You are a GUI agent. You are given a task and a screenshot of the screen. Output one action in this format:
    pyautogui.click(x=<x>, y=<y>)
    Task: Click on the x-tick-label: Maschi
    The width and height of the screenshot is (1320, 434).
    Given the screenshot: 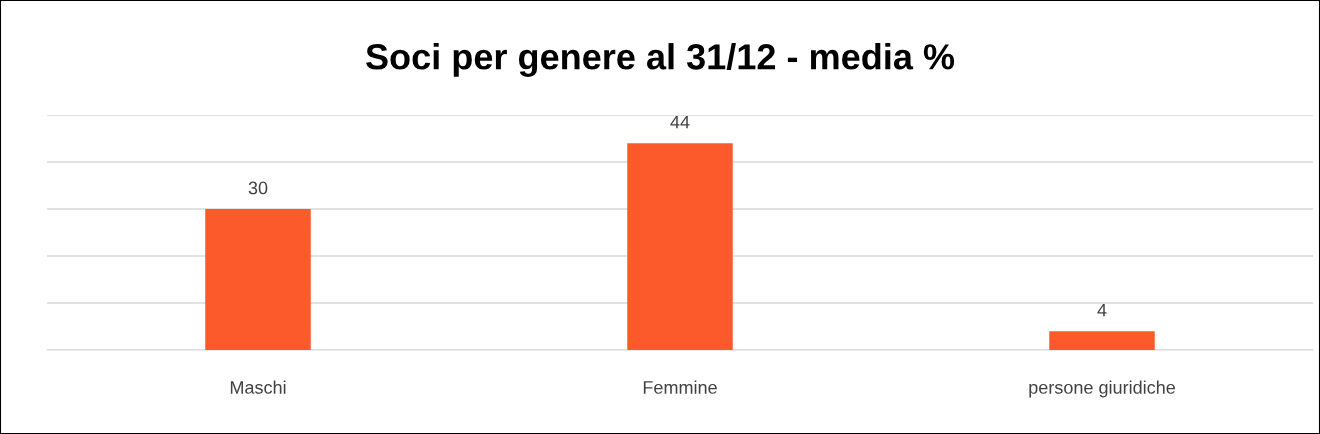 What is the action you would take?
    pyautogui.click(x=258, y=387)
    